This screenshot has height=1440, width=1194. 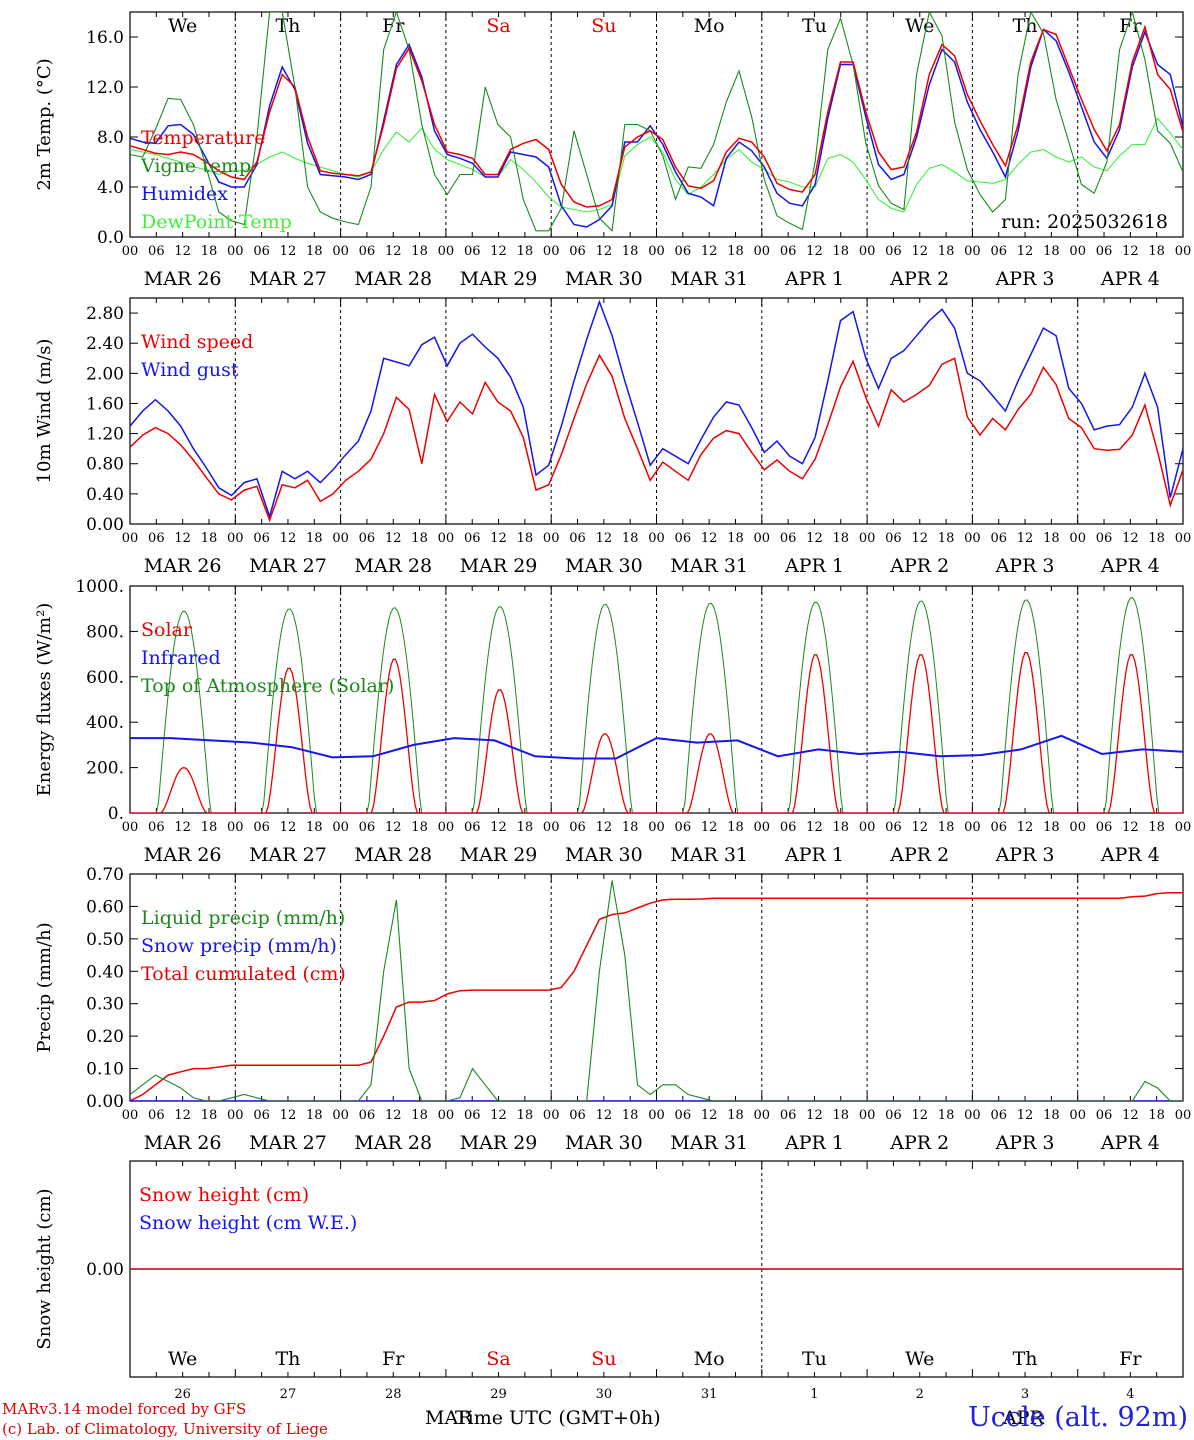 I want to click on y-axis-label: 10m Wind (m/s), so click(x=44, y=411).